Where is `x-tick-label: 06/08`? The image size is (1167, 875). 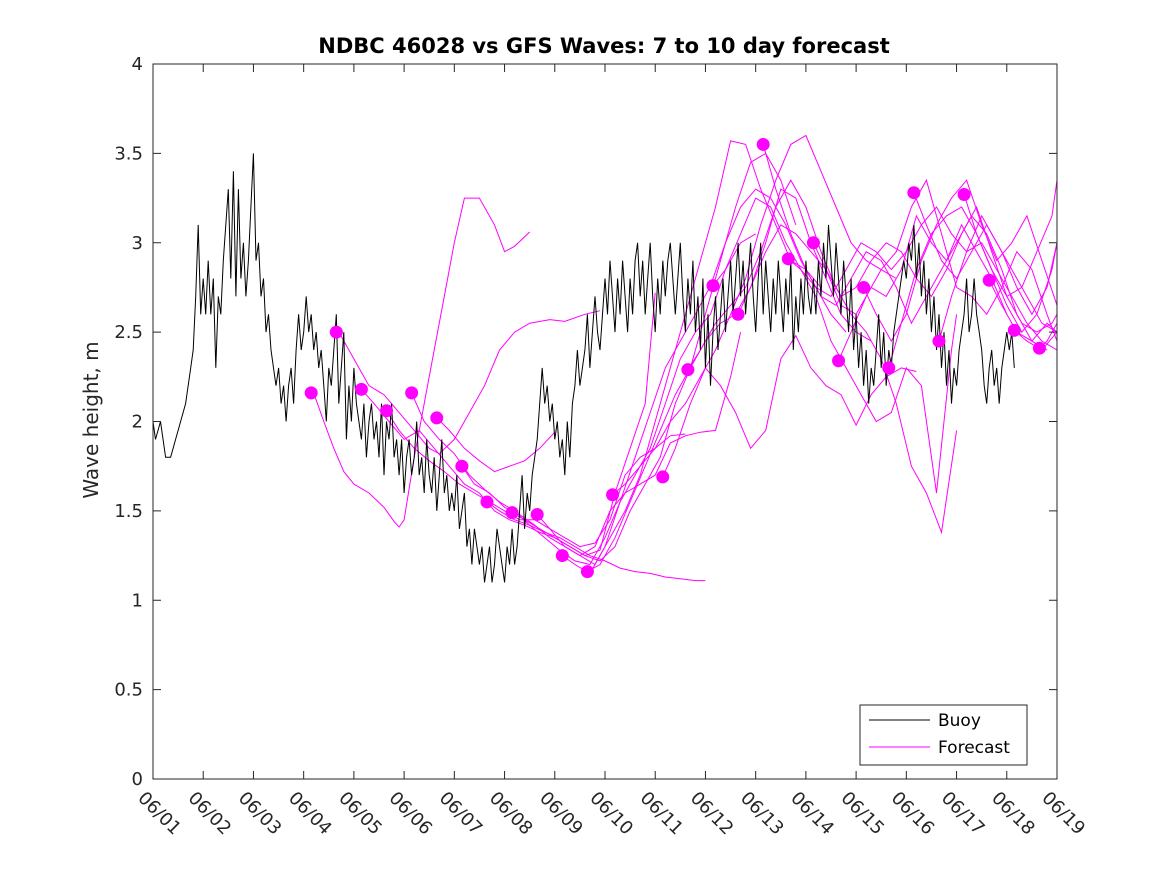 x-tick-label: 06/08 is located at coordinates (511, 814).